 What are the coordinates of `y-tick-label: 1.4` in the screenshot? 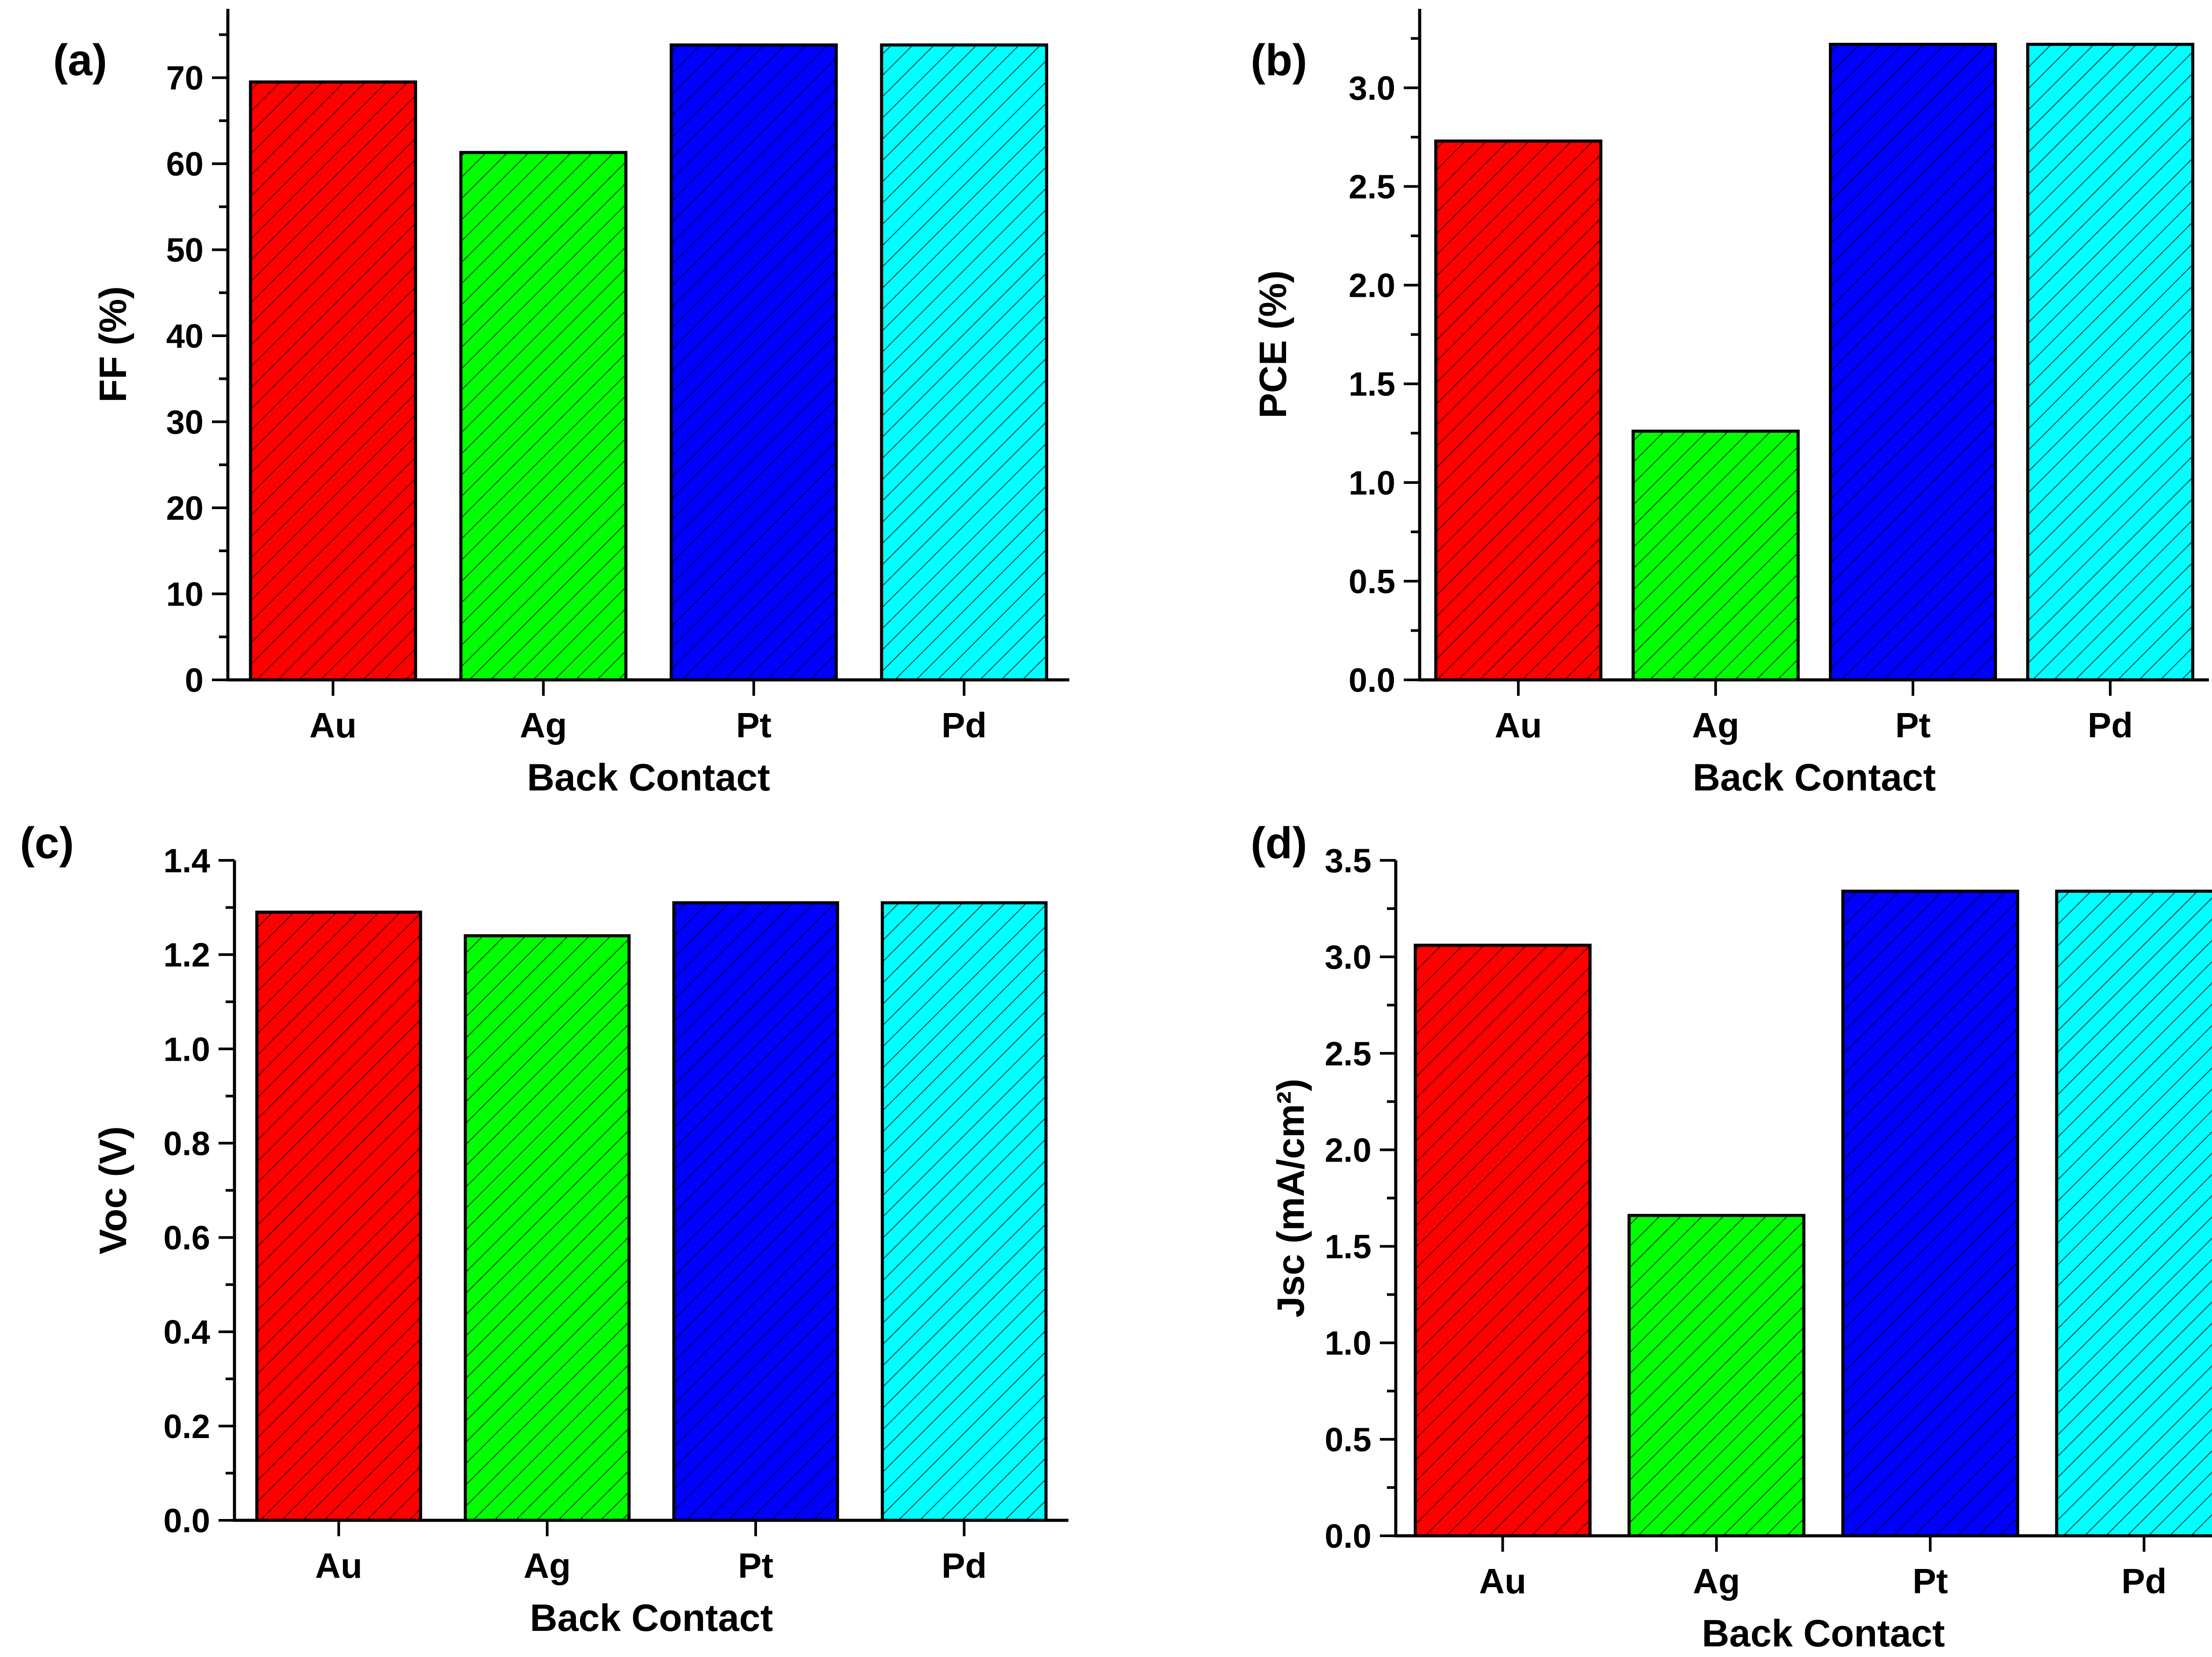 It's located at (187, 861).